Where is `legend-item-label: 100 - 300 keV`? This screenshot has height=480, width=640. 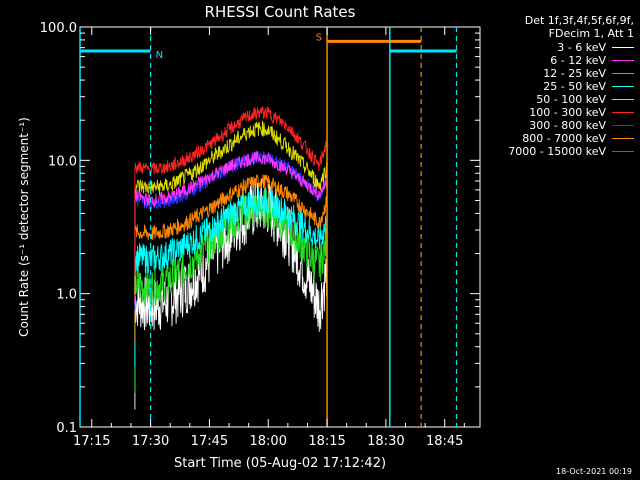
legend-item-label: 100 - 300 keV is located at coordinates (567, 112).